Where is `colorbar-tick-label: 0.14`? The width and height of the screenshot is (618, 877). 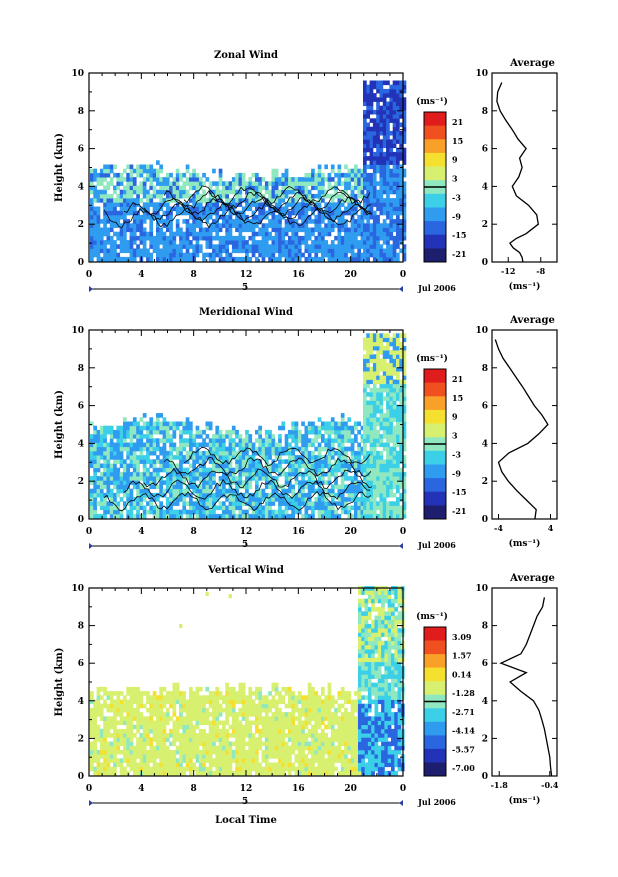
colorbar-tick-label: 0.14 is located at coordinates (462, 674).